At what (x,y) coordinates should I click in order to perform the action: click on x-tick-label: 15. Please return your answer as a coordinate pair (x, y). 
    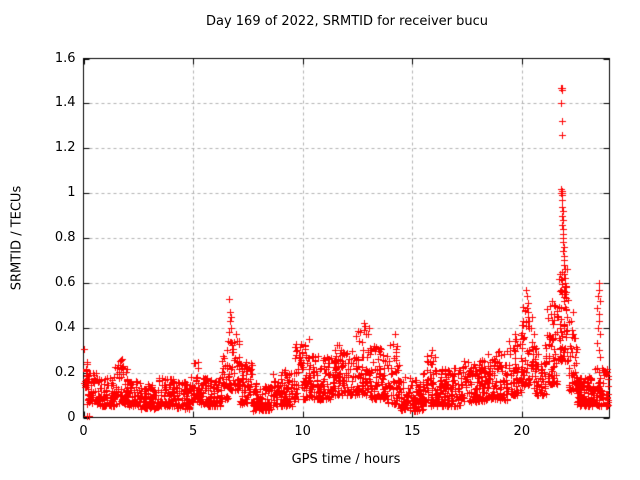
    Looking at the image, I should click on (412, 431).